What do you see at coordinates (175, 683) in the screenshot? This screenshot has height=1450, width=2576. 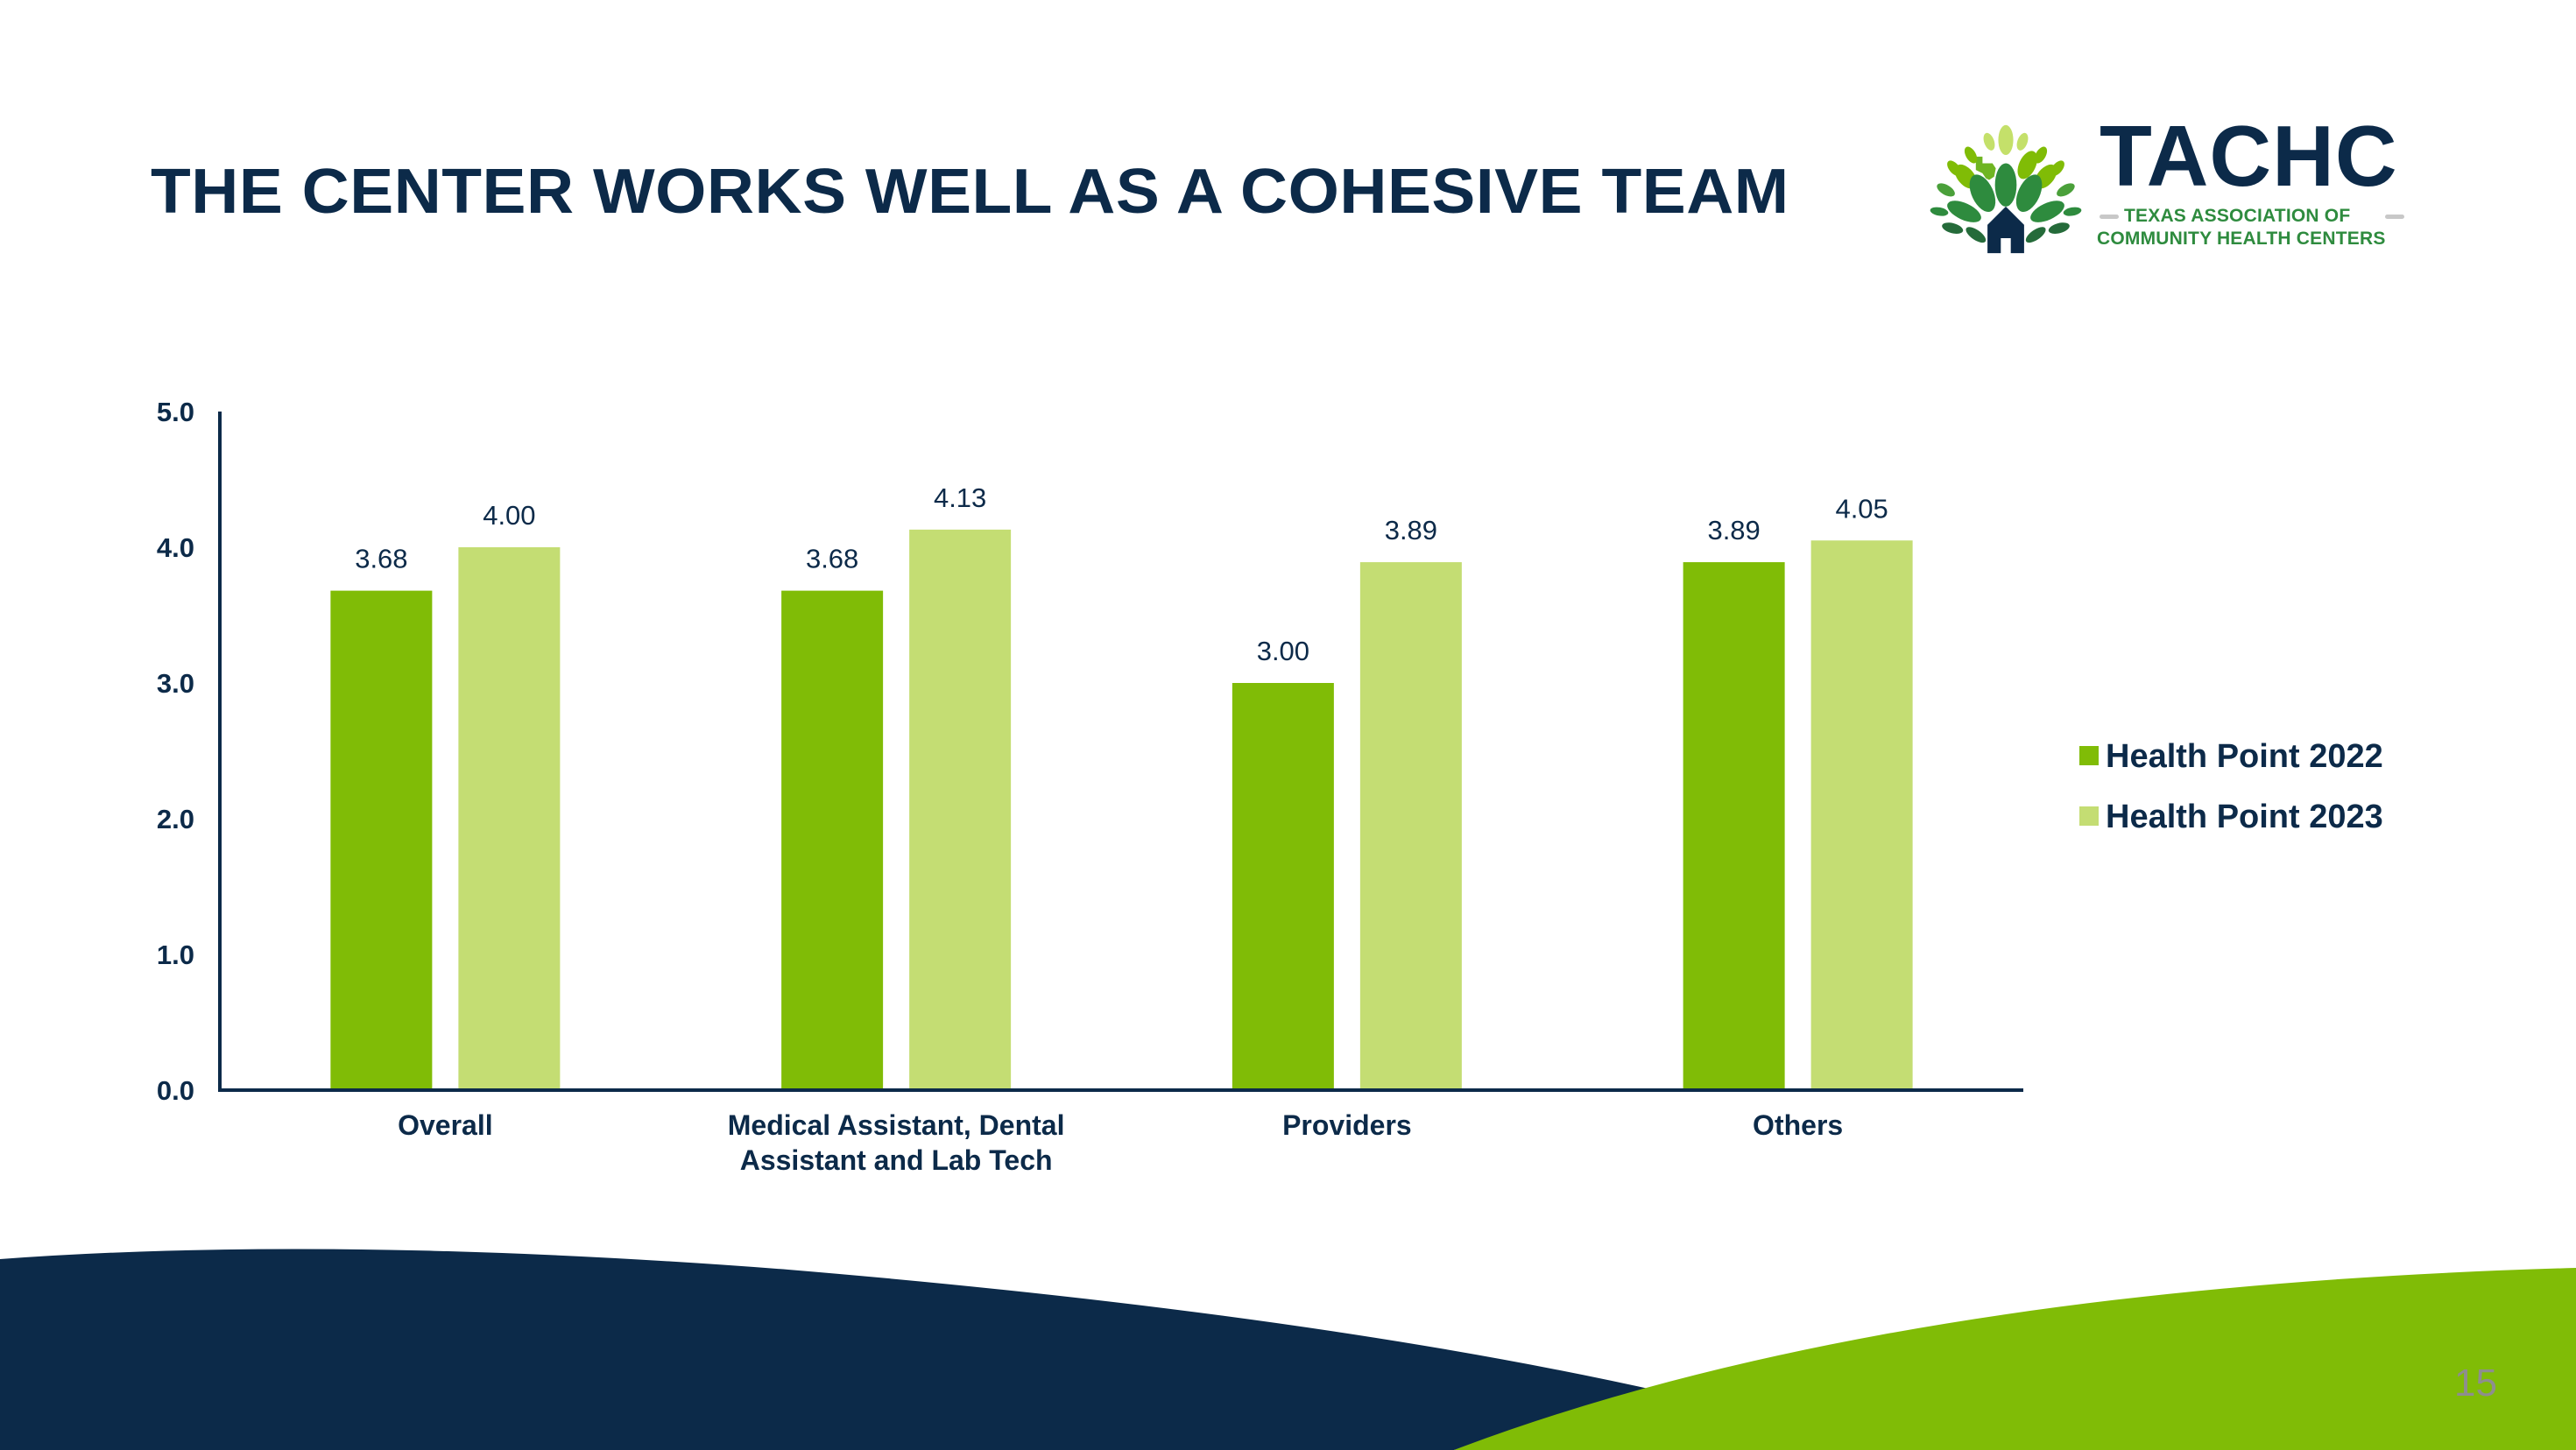 I see `y-tick-label: 3.0` at bounding box center [175, 683].